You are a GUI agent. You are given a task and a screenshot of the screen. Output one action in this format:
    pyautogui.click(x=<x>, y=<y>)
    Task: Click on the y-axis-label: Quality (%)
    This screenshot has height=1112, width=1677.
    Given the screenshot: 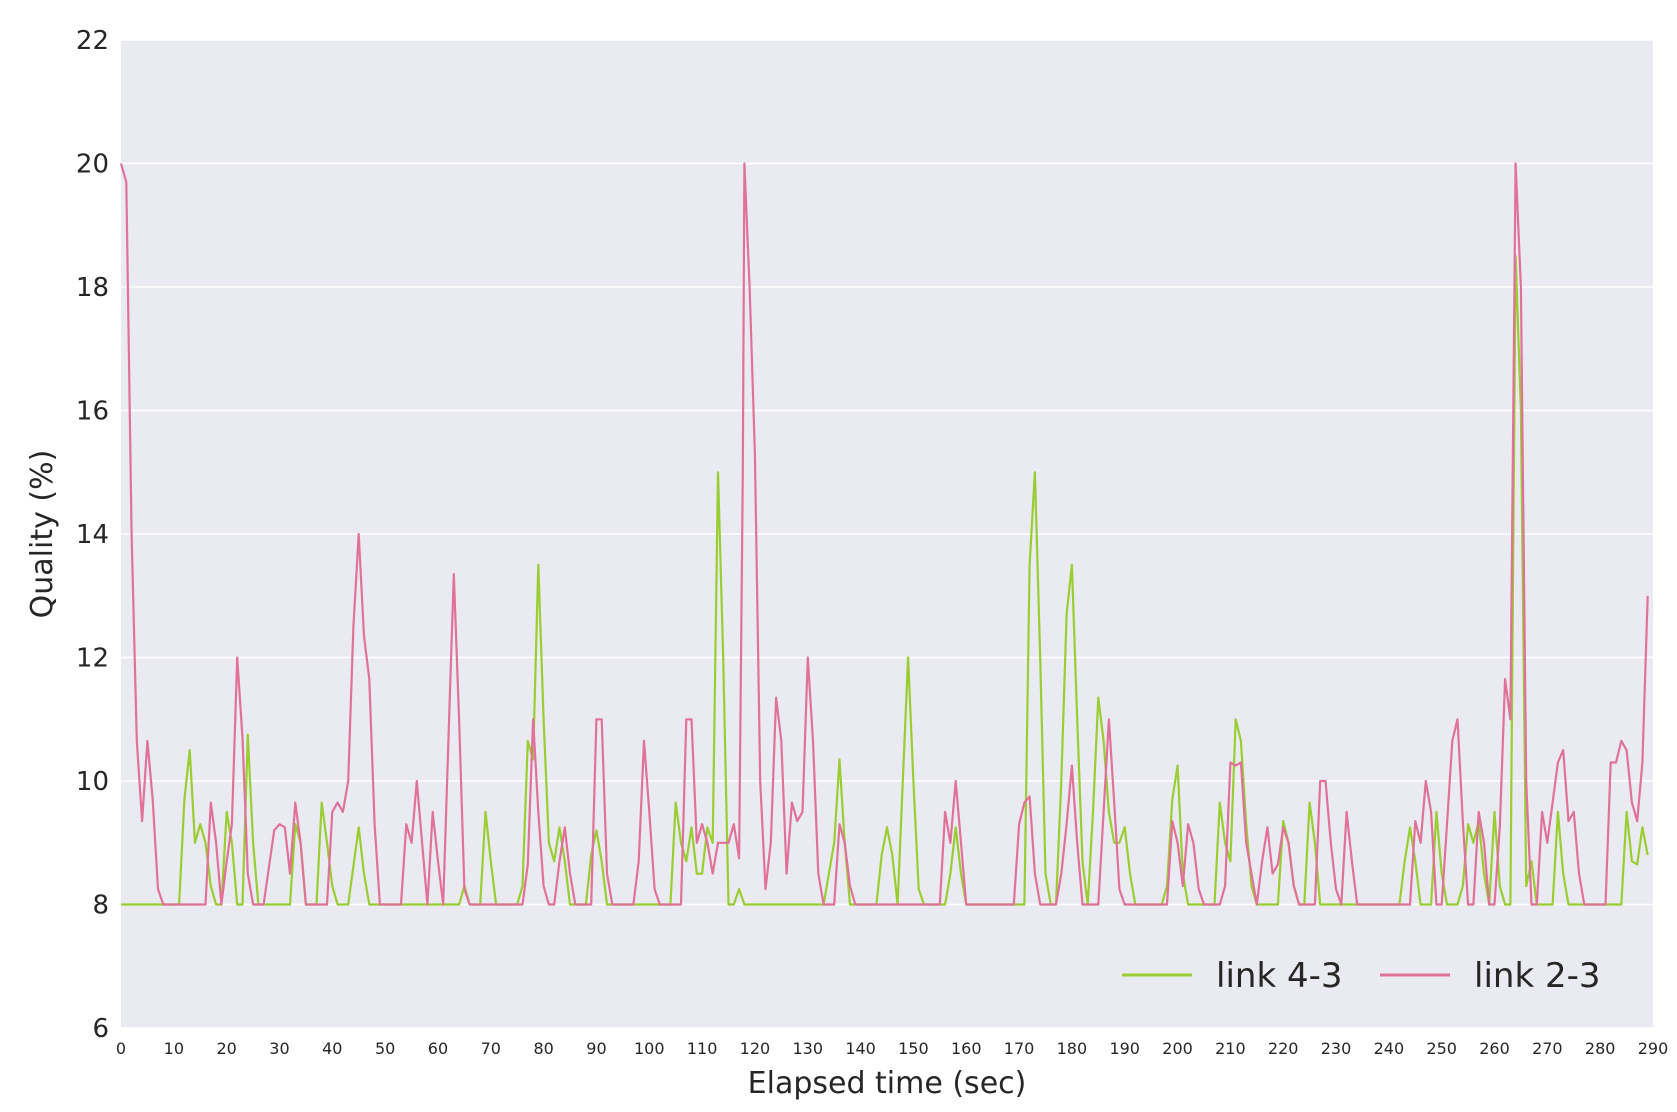 What is the action you would take?
    pyautogui.click(x=42, y=534)
    